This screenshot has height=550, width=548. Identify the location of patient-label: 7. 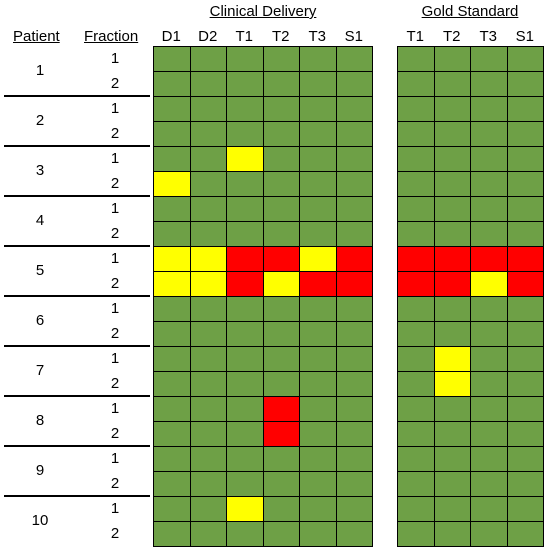
(40, 370).